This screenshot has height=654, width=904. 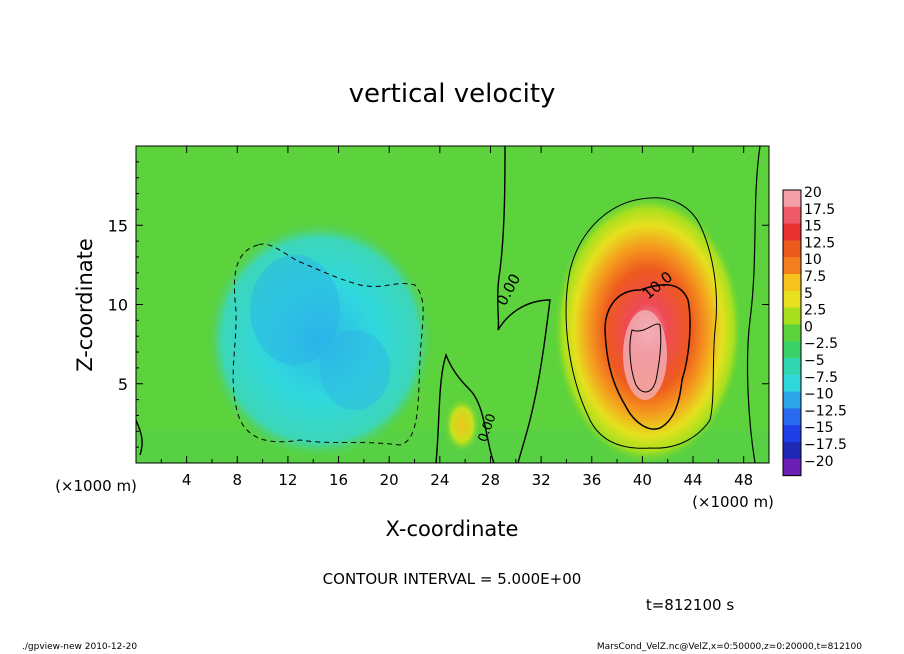 I want to click on colorbar-label: 2.5, so click(x=815, y=311).